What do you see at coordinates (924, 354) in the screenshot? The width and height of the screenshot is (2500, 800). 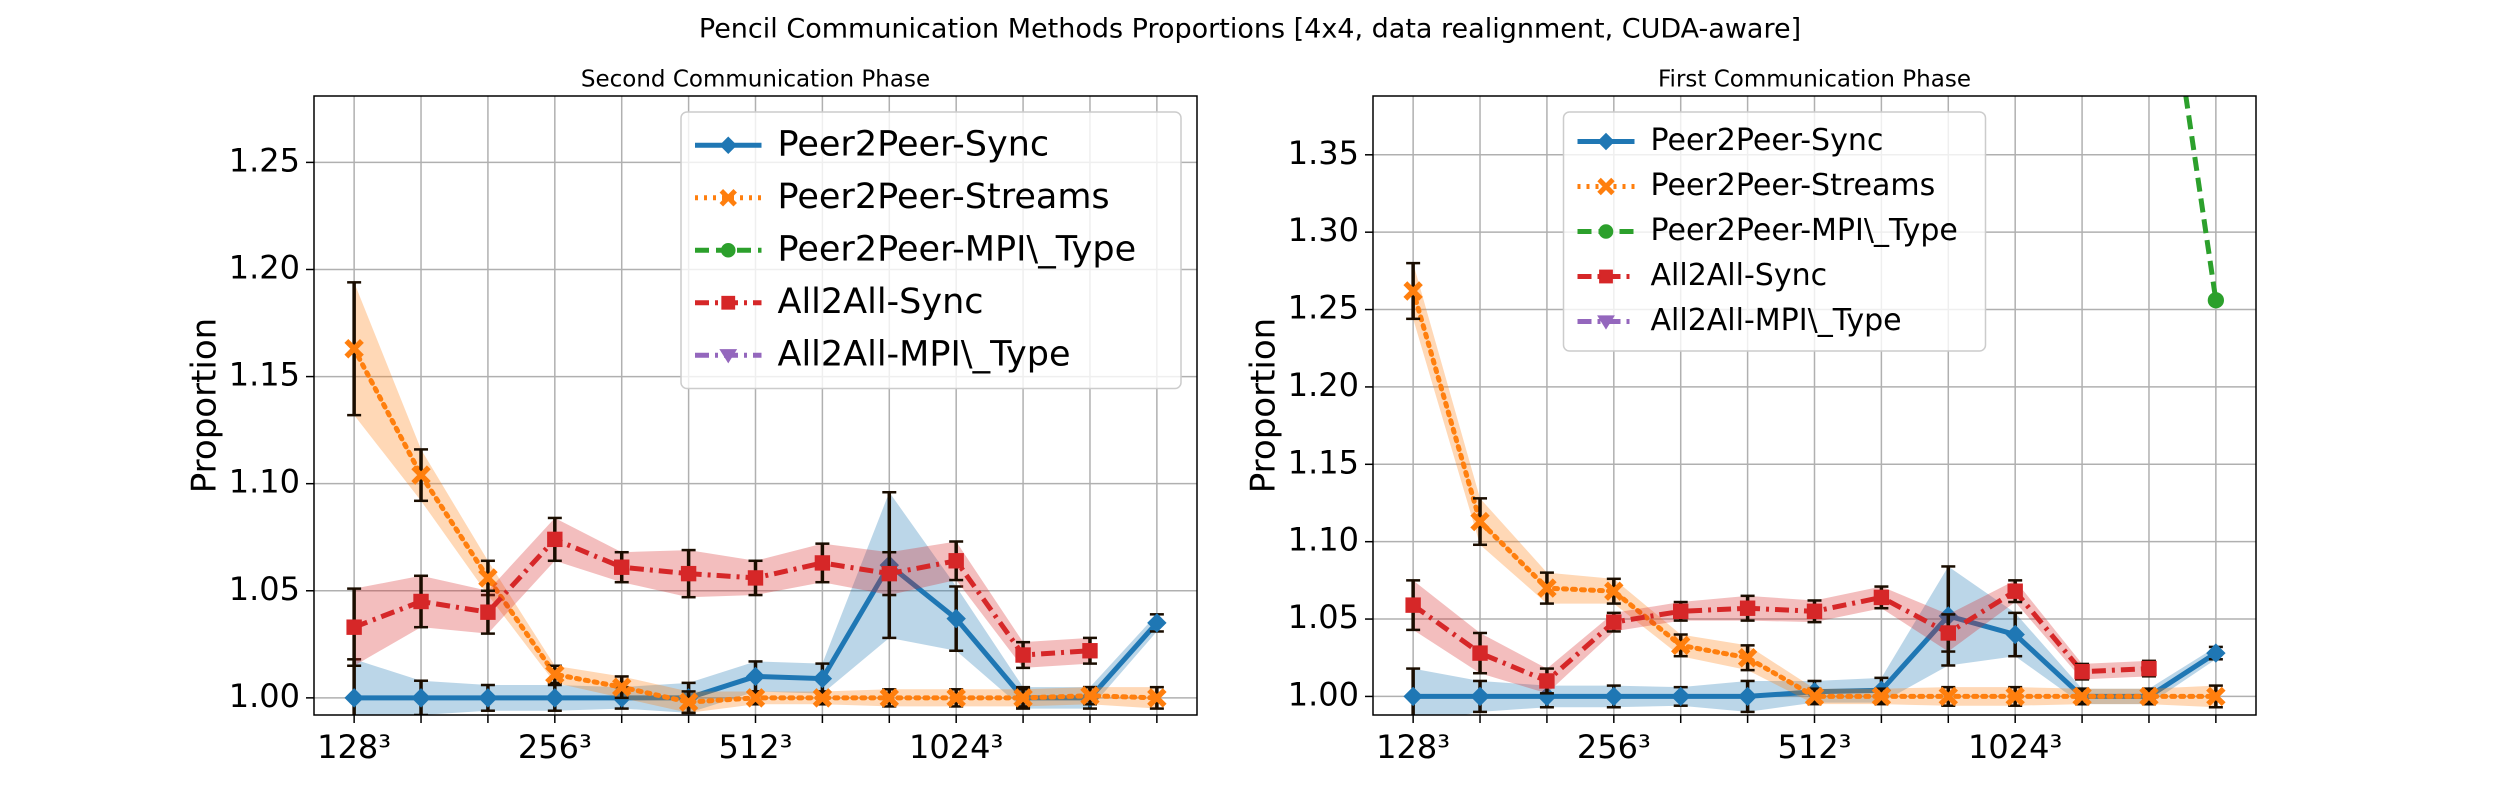 I see `legend-label: All2All-MPI\_Type` at bounding box center [924, 354].